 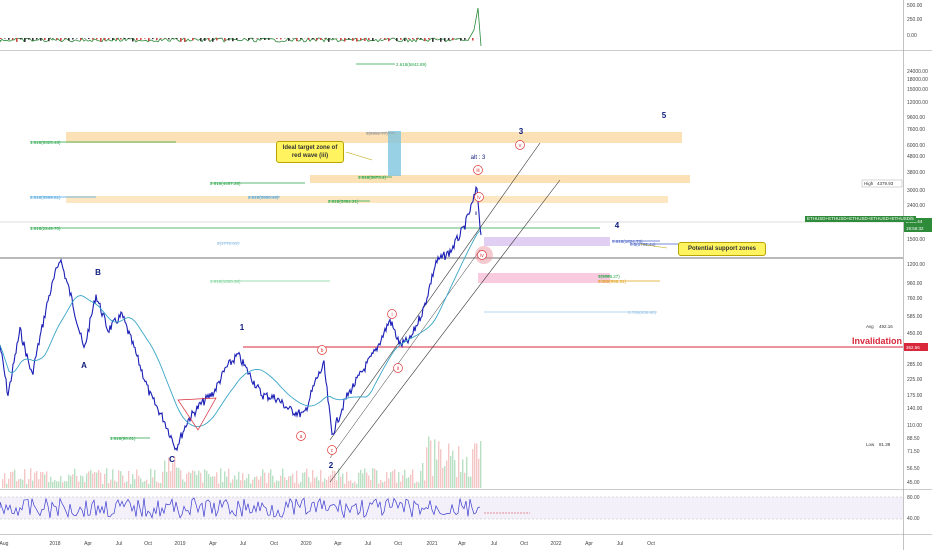 What do you see at coordinates (213, 544) in the screenshot?
I see `time-tick: Apr` at bounding box center [213, 544].